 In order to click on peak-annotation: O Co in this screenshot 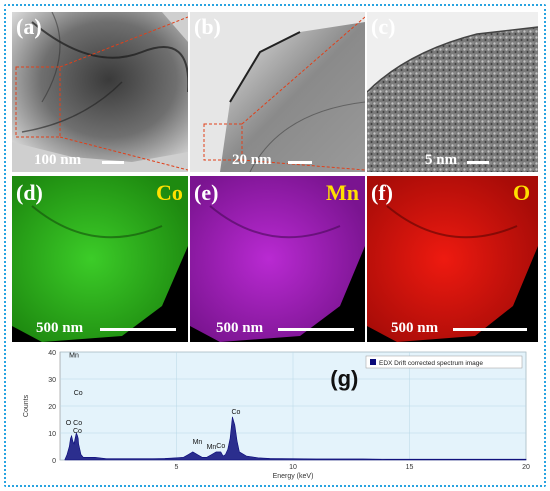, I will do `click(74, 423)`.